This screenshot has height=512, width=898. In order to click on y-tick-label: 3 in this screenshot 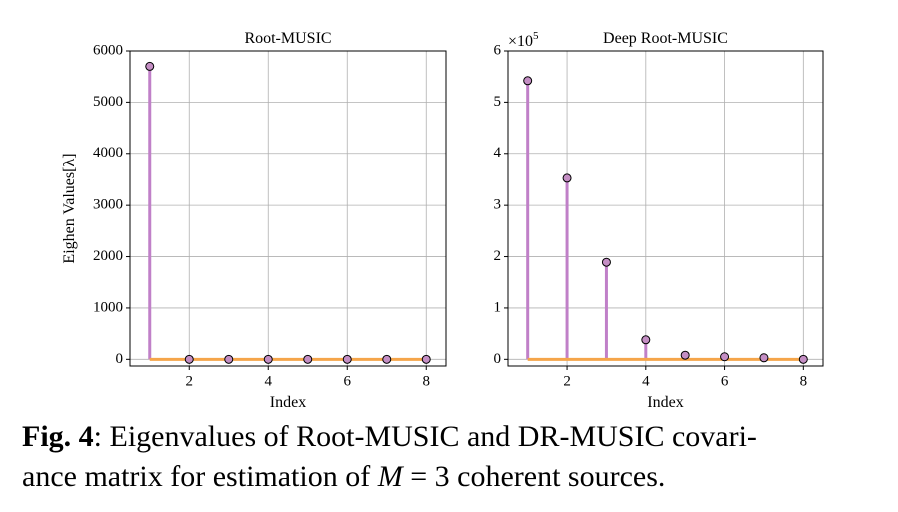, I will do `click(498, 205)`.